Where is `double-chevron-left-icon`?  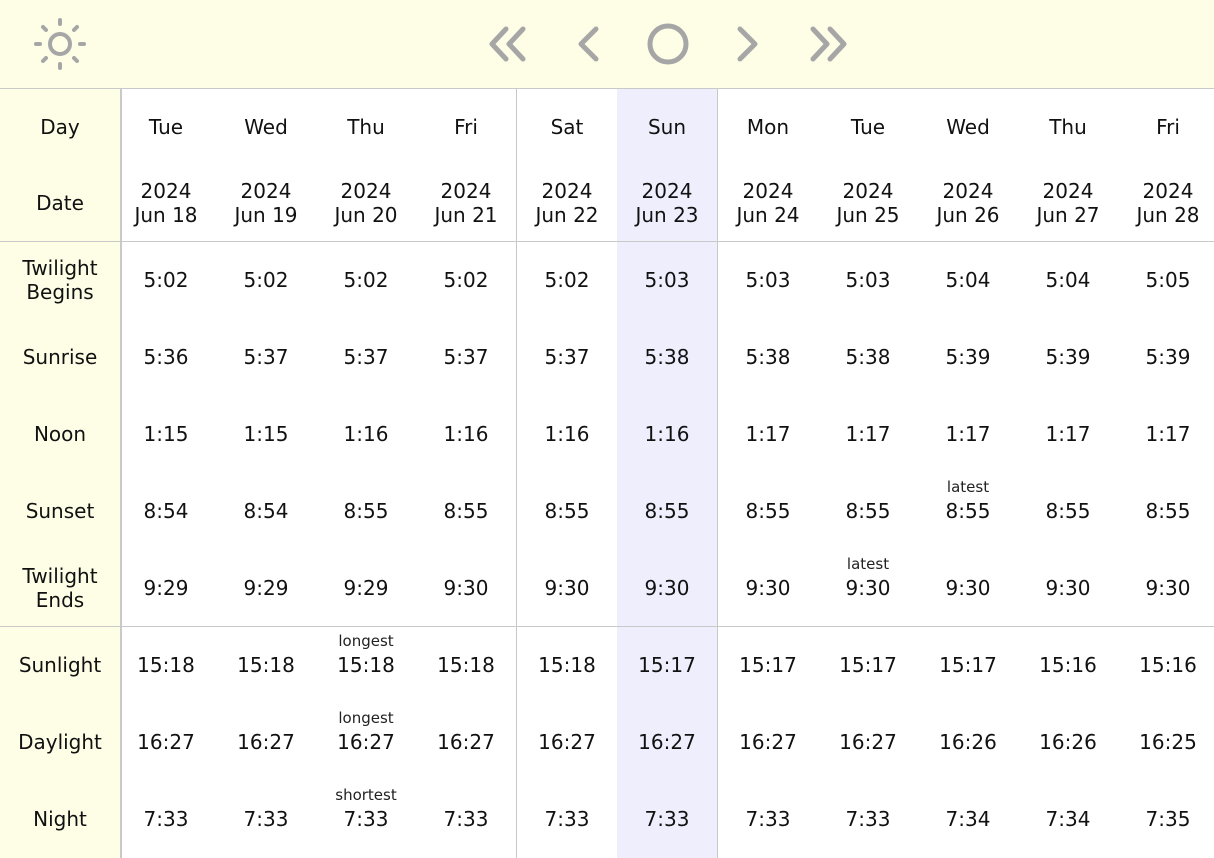 double-chevron-left-icon is located at coordinates (508, 44).